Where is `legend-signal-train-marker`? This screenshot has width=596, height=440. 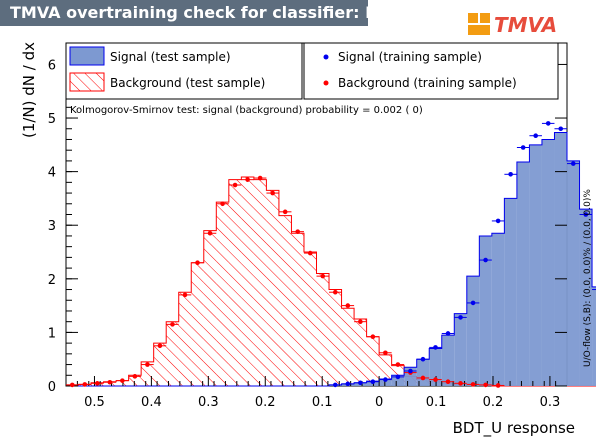
legend-signal-train-marker is located at coordinates (326, 57).